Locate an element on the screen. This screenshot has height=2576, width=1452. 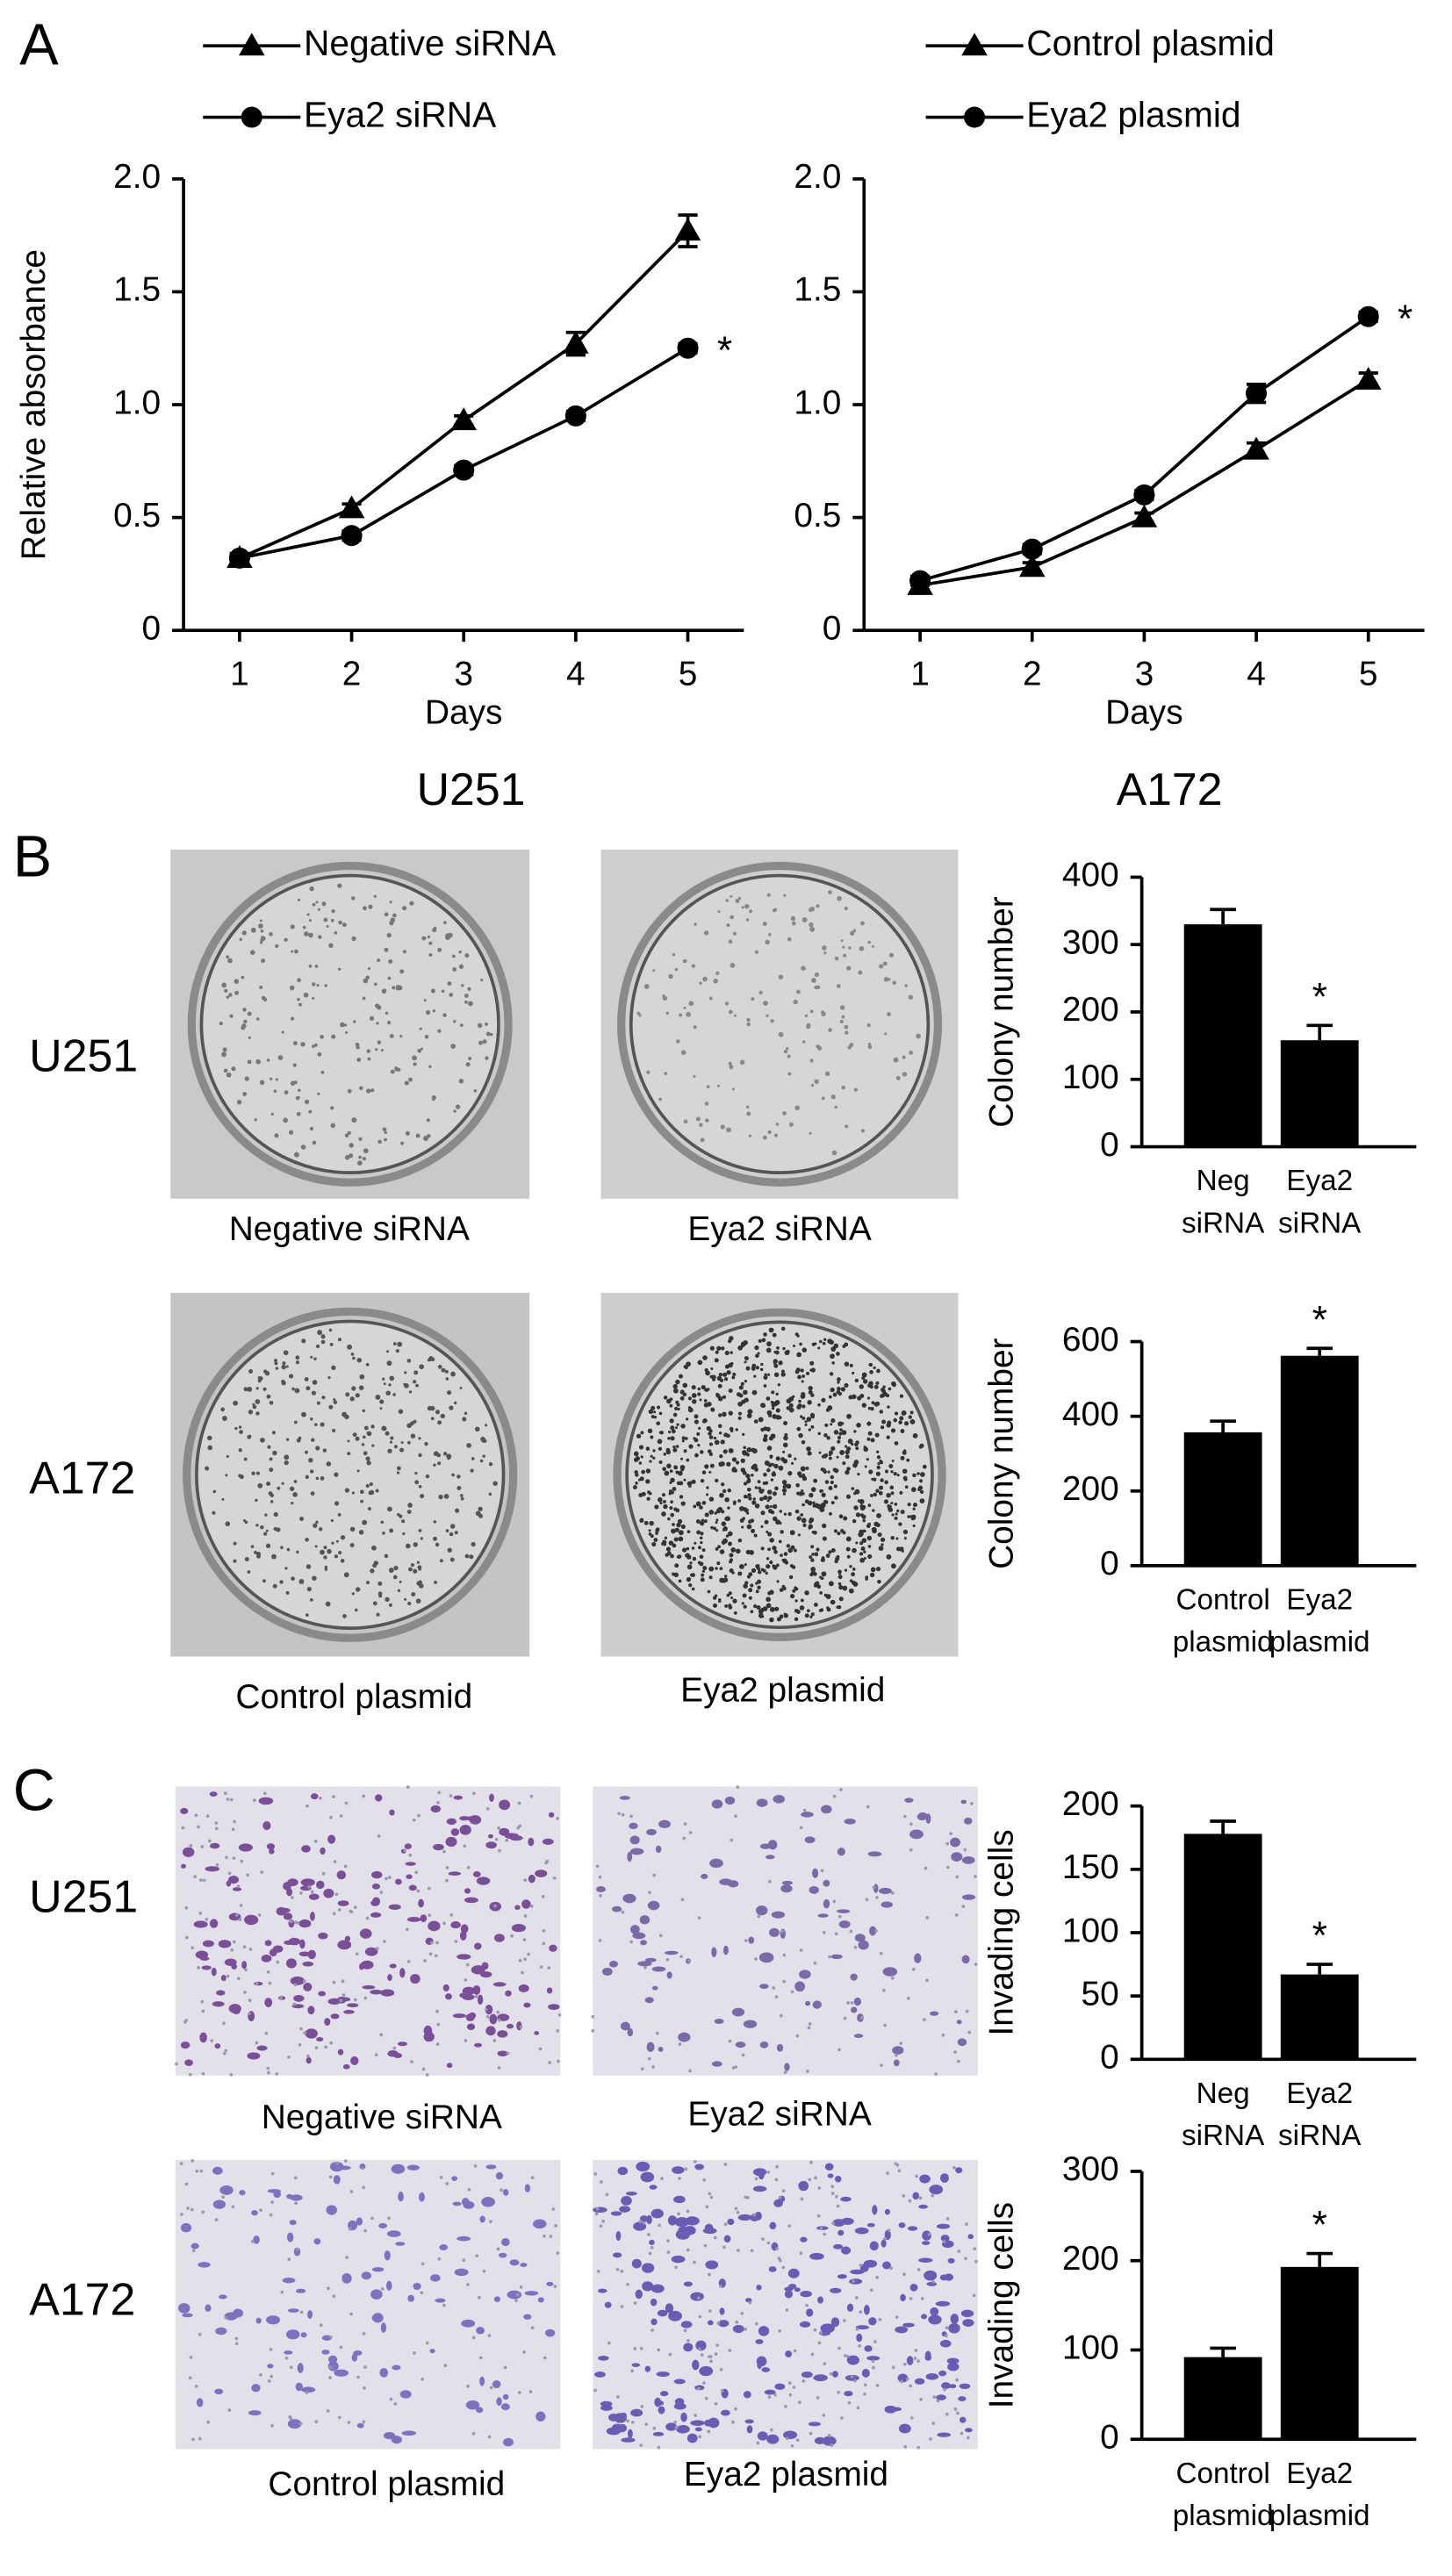
image-caption: Eya2 siRNA is located at coordinates (779, 2114).